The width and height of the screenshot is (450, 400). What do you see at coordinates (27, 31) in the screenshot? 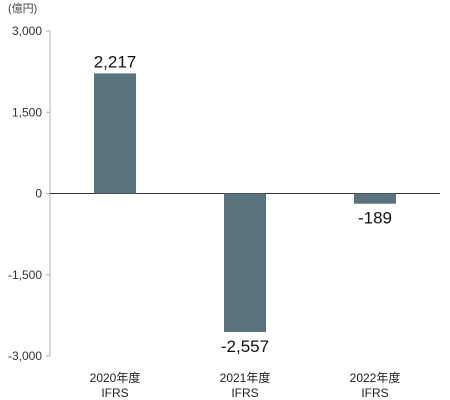
I see `y-tick-label: 3,000` at bounding box center [27, 31].